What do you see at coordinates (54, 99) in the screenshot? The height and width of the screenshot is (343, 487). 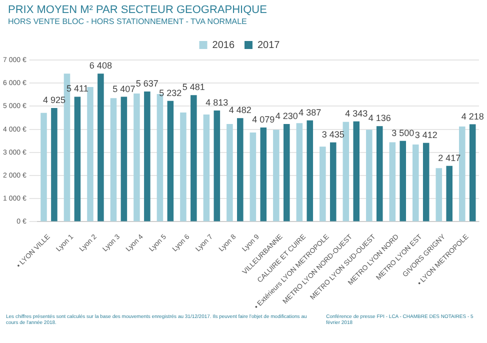 I see `data-label: 4 925` at bounding box center [54, 99].